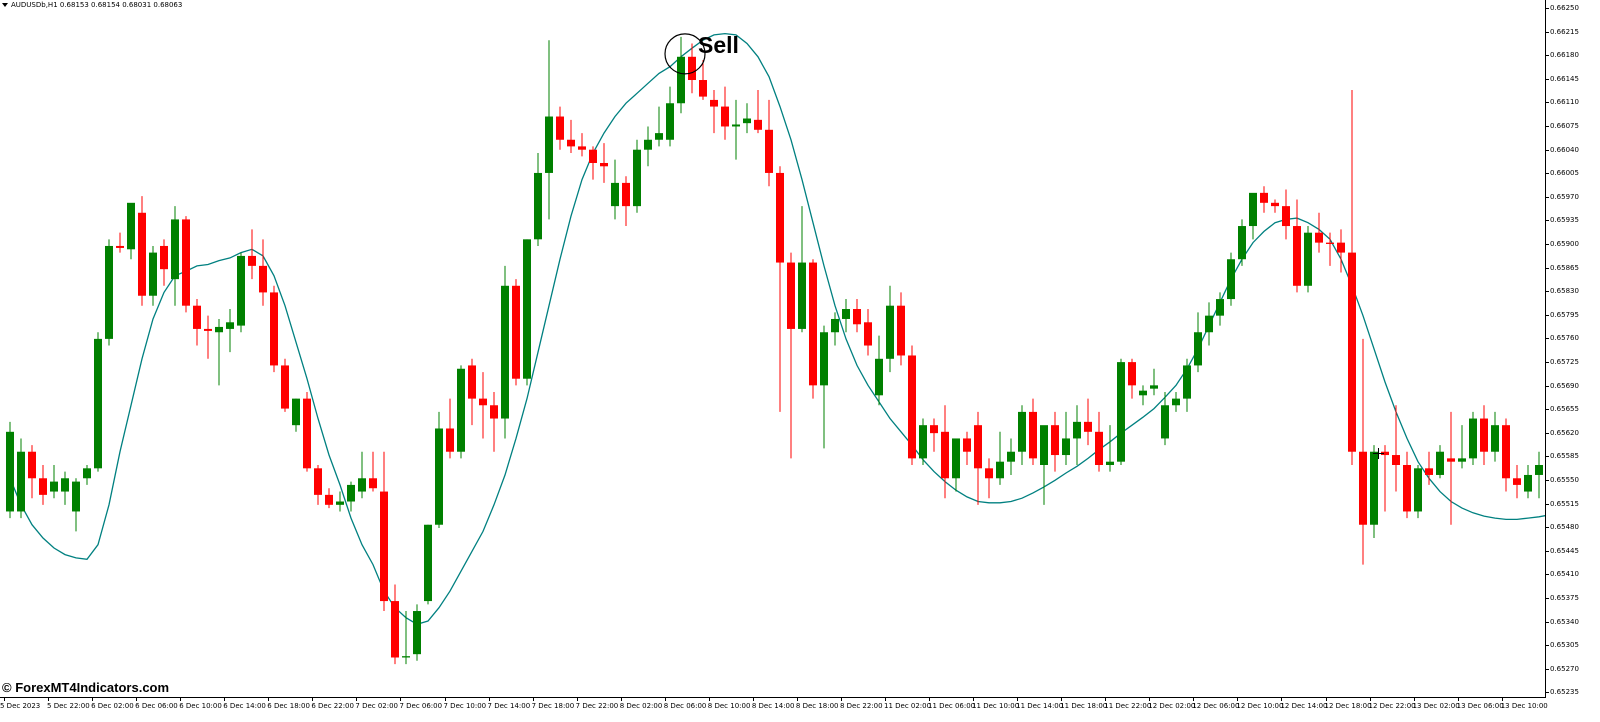 Image resolution: width=1600 pixels, height=722 pixels. What do you see at coordinates (1564, 480) in the screenshot?
I see `price-label: 0.65550` at bounding box center [1564, 480].